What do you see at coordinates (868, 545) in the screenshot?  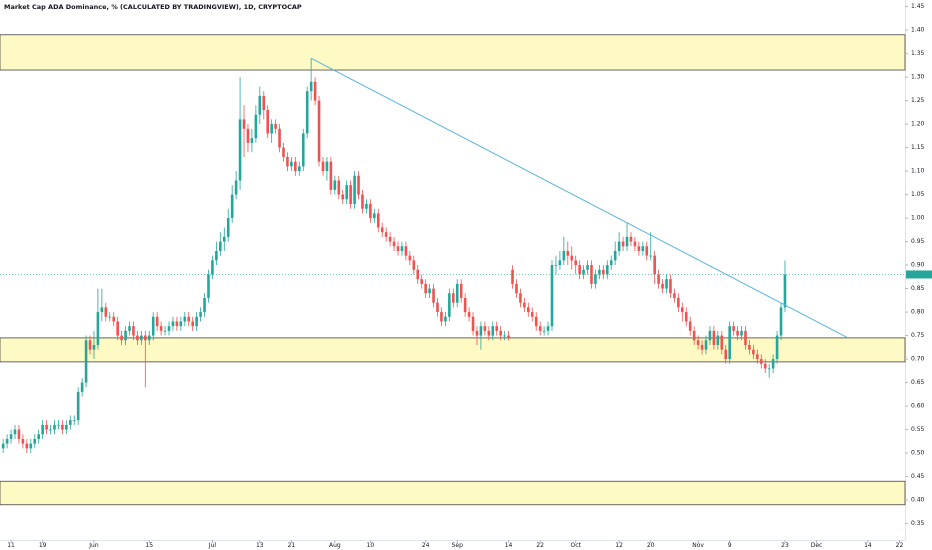 I see `x-tick-label: 14` at bounding box center [868, 545].